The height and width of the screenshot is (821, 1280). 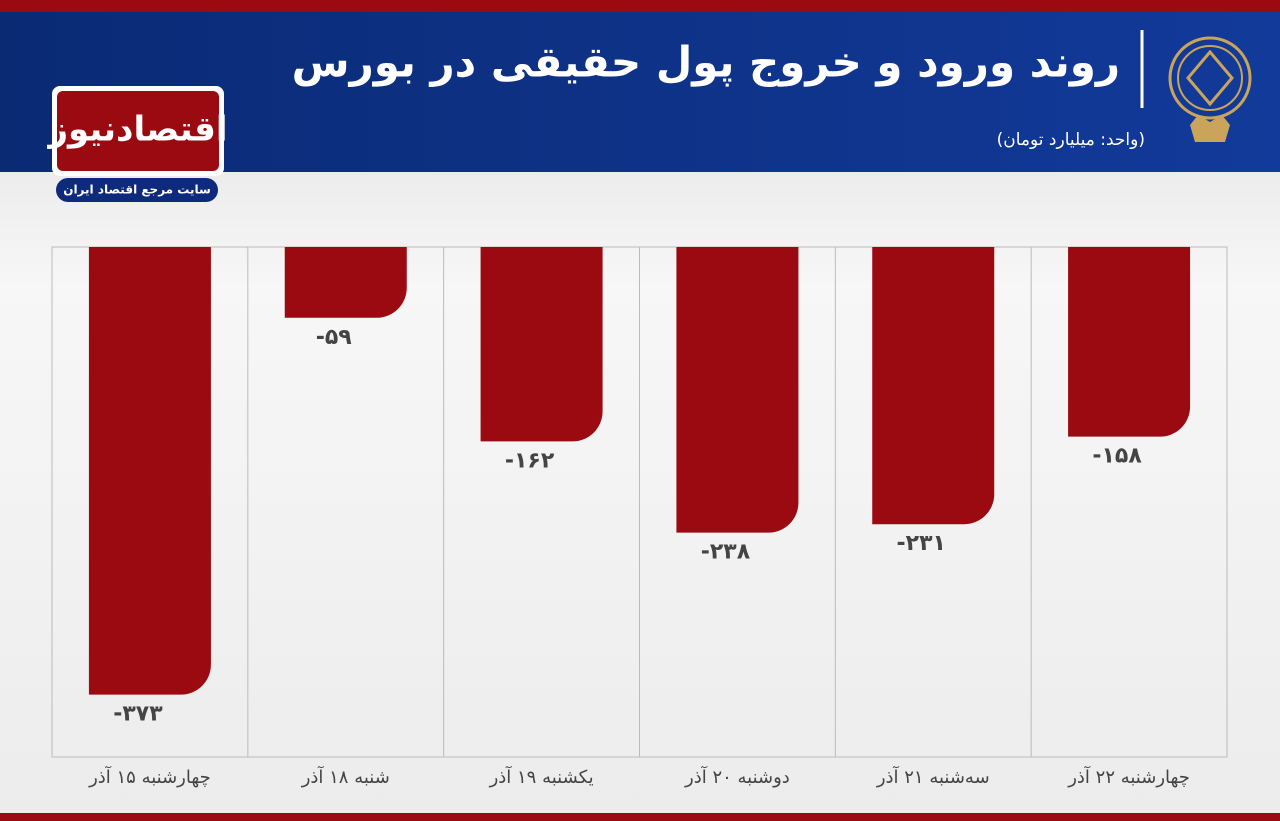 What do you see at coordinates (726, 552) in the screenshot?
I see `value-label: -۲۳۸` at bounding box center [726, 552].